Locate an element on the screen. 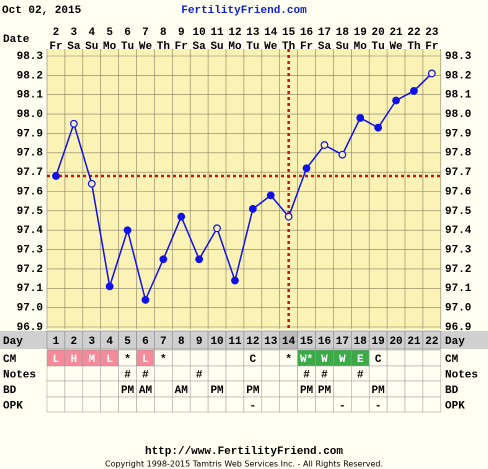 This screenshot has width=488, height=469. weekday-label: Tu is located at coordinates (127, 47).